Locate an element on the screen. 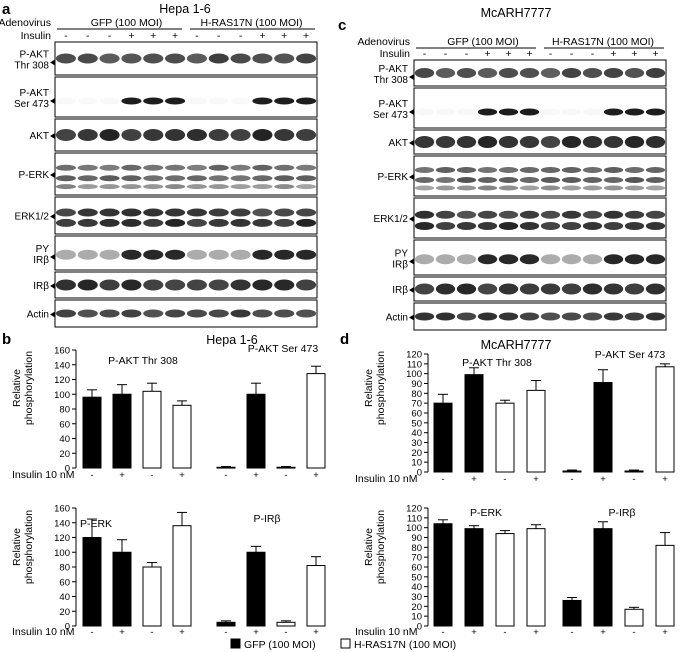 The height and width of the screenshot is (652, 685). panel-letter-c: c is located at coordinates (342, 25).